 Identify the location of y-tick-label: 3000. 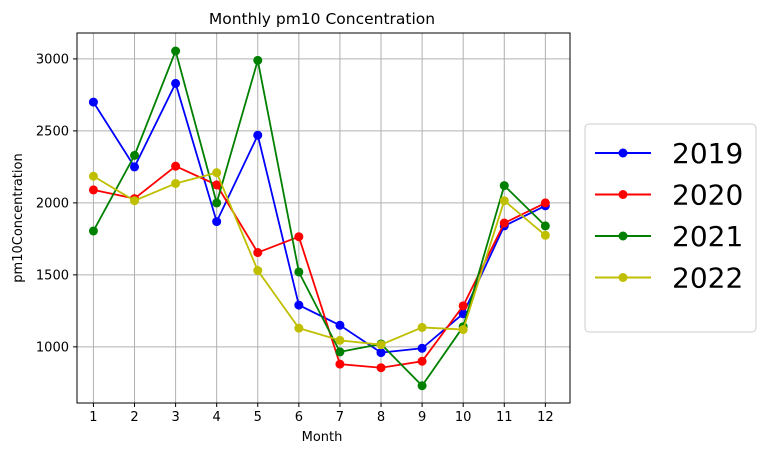
(52, 59).